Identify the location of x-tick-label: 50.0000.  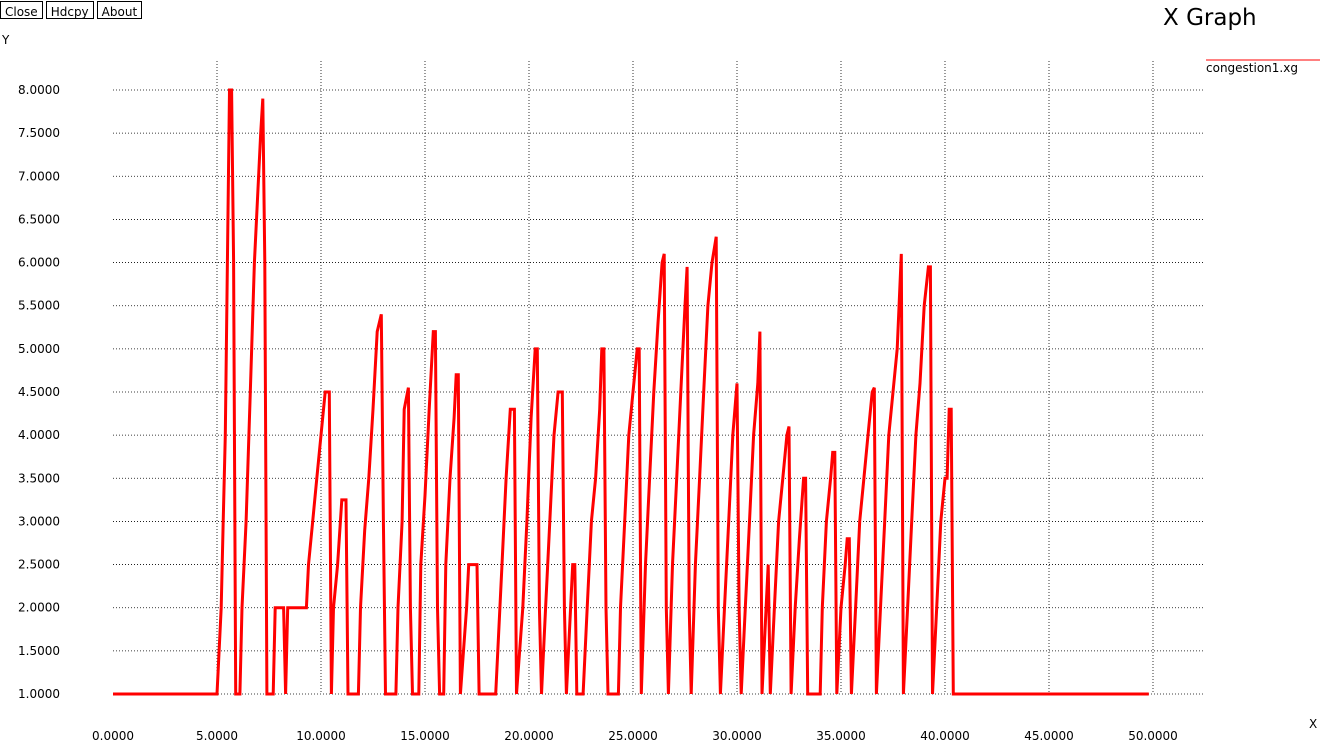
(1153, 736).